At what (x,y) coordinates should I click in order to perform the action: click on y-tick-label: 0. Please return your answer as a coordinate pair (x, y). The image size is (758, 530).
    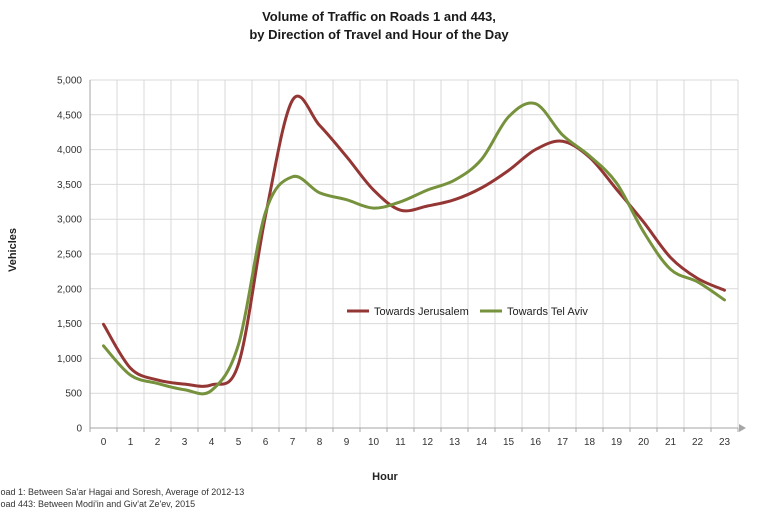
    Looking at the image, I should click on (79, 429).